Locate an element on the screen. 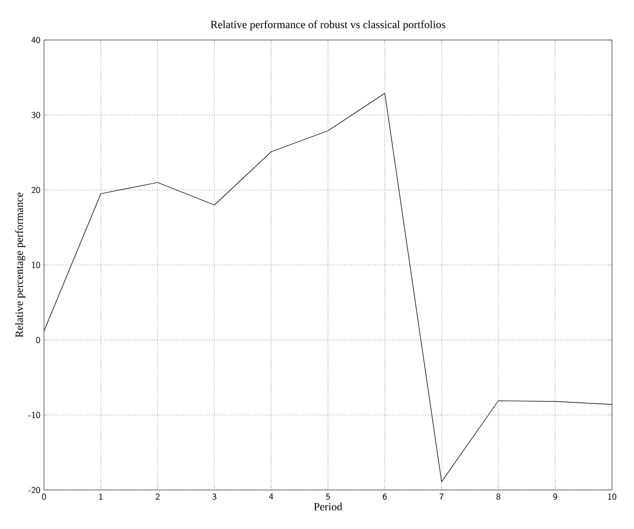 The width and height of the screenshot is (634, 529). x-tick-label: 10 is located at coordinates (612, 497).